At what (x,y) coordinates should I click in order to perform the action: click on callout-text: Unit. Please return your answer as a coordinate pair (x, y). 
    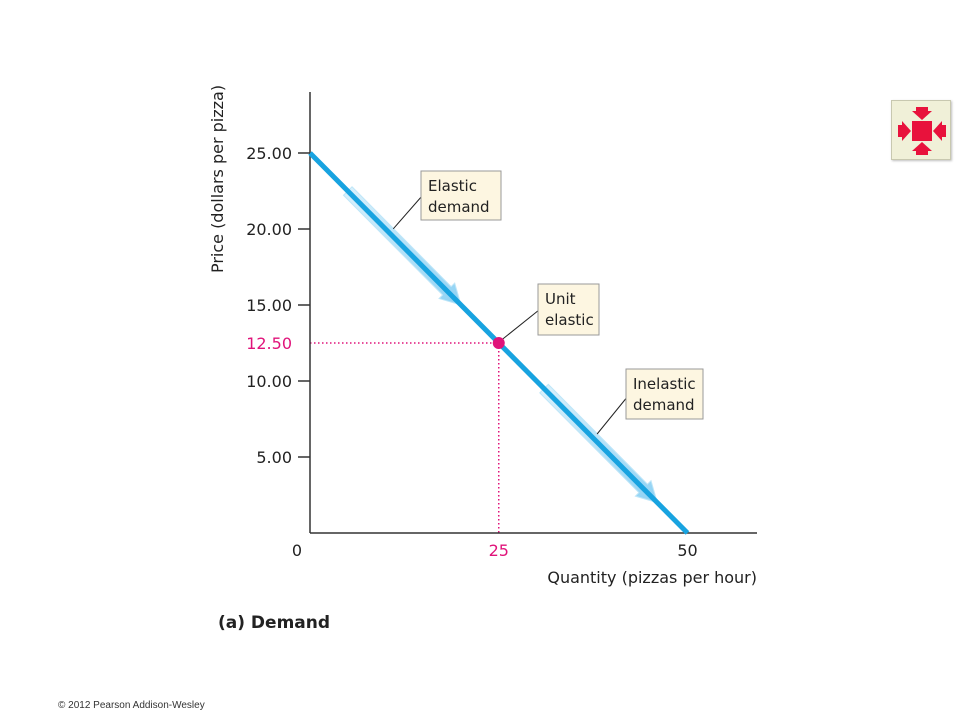
    Looking at the image, I should click on (560, 299).